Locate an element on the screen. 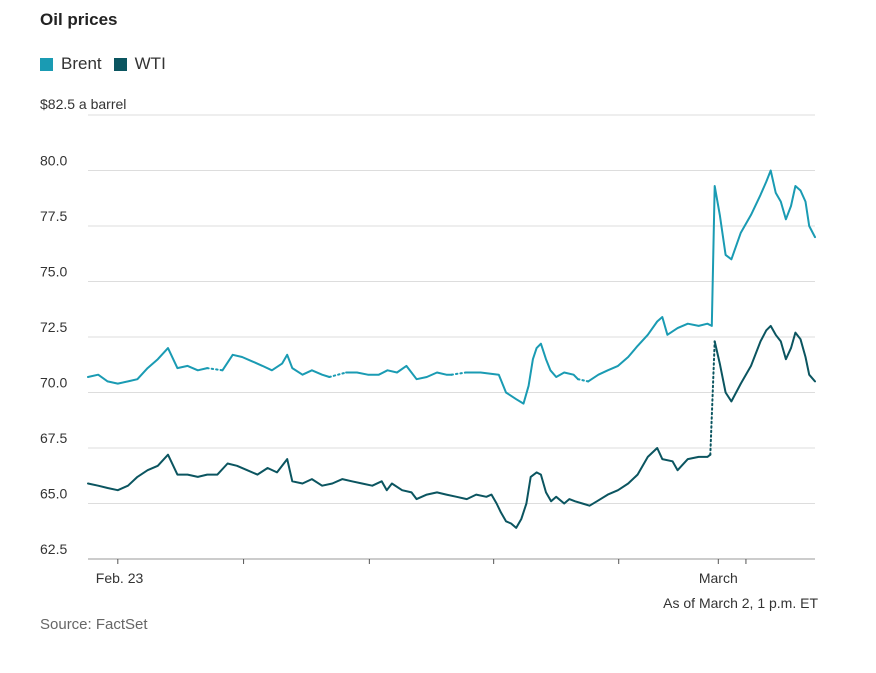  x-axis: Feb. 23 March is located at coordinates (421, 572).